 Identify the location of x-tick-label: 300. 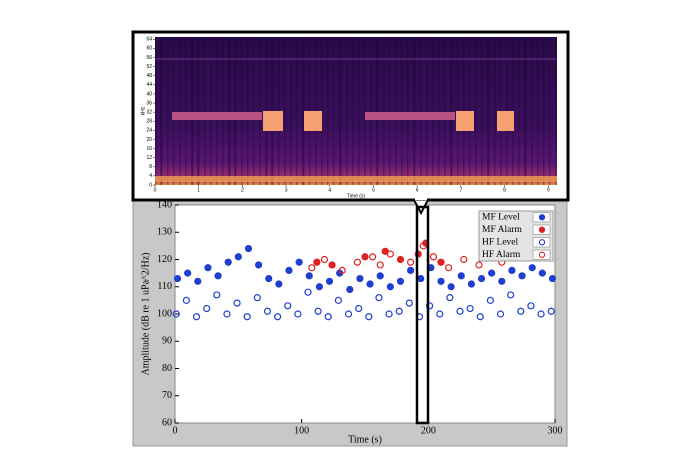
(555, 430).